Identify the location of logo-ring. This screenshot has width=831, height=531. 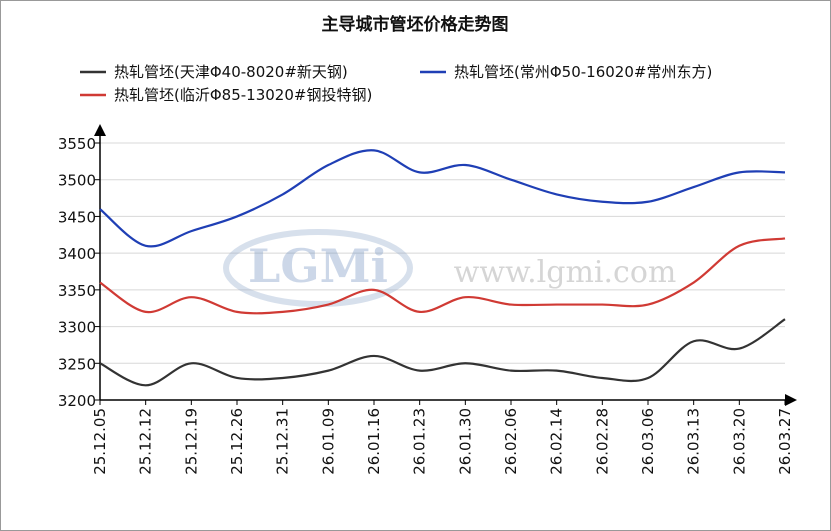
(318, 268).